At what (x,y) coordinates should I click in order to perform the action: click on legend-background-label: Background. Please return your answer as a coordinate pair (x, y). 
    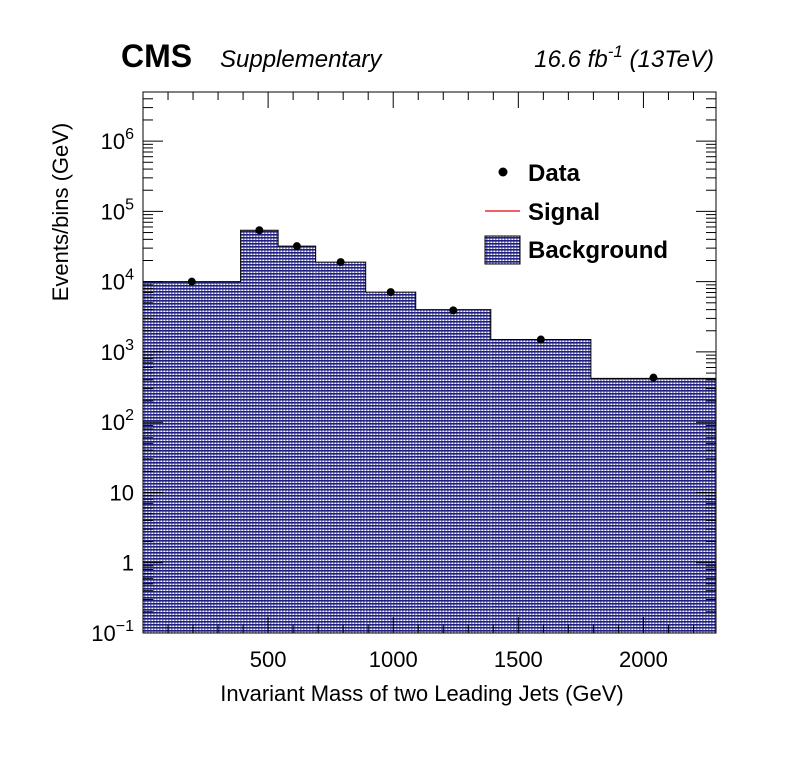
    Looking at the image, I should click on (598, 250).